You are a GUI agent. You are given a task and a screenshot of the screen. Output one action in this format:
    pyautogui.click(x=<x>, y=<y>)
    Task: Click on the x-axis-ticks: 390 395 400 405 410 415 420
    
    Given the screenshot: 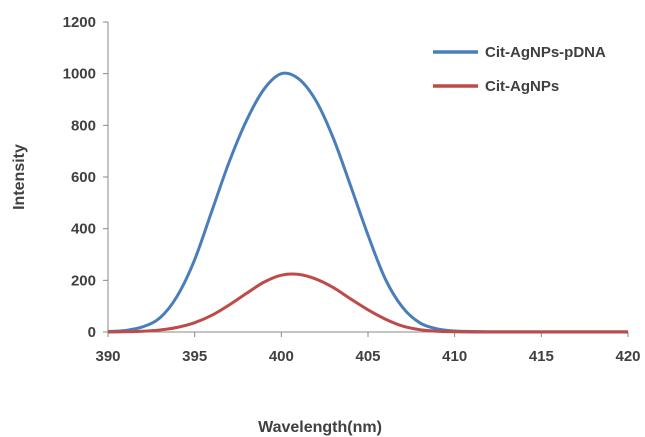 What is the action you would take?
    pyautogui.click(x=368, y=348)
    